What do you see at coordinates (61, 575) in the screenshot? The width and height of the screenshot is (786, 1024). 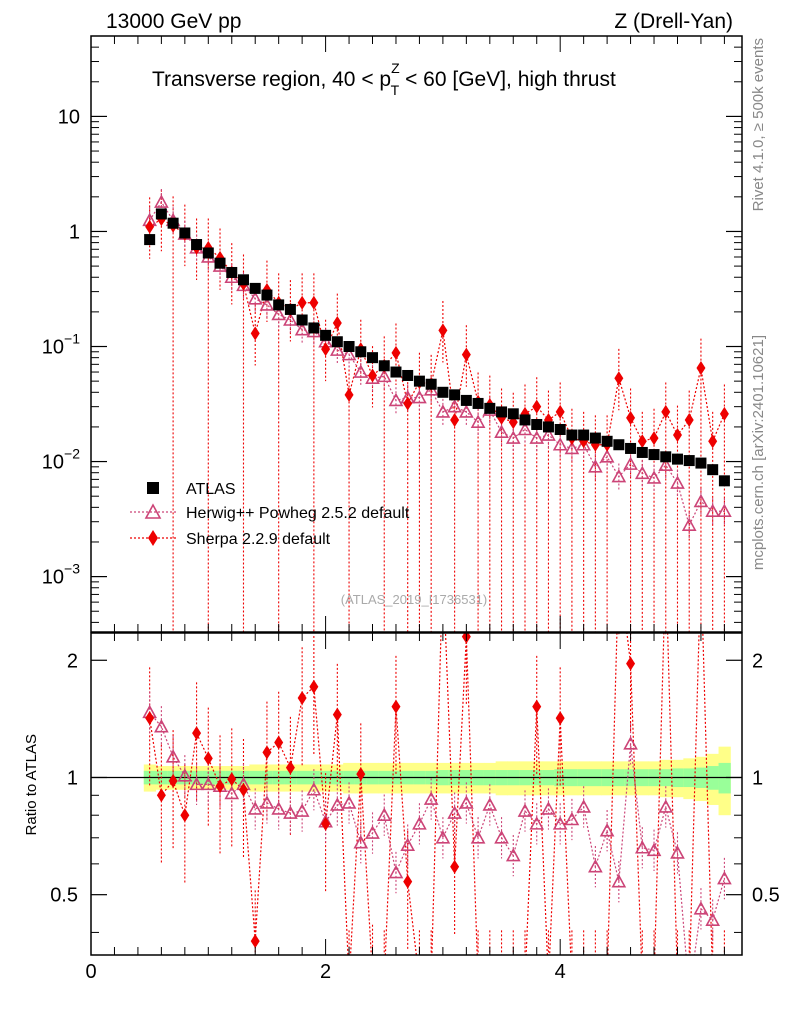 I see `y-tick-label: 10−3` at bounding box center [61, 575].